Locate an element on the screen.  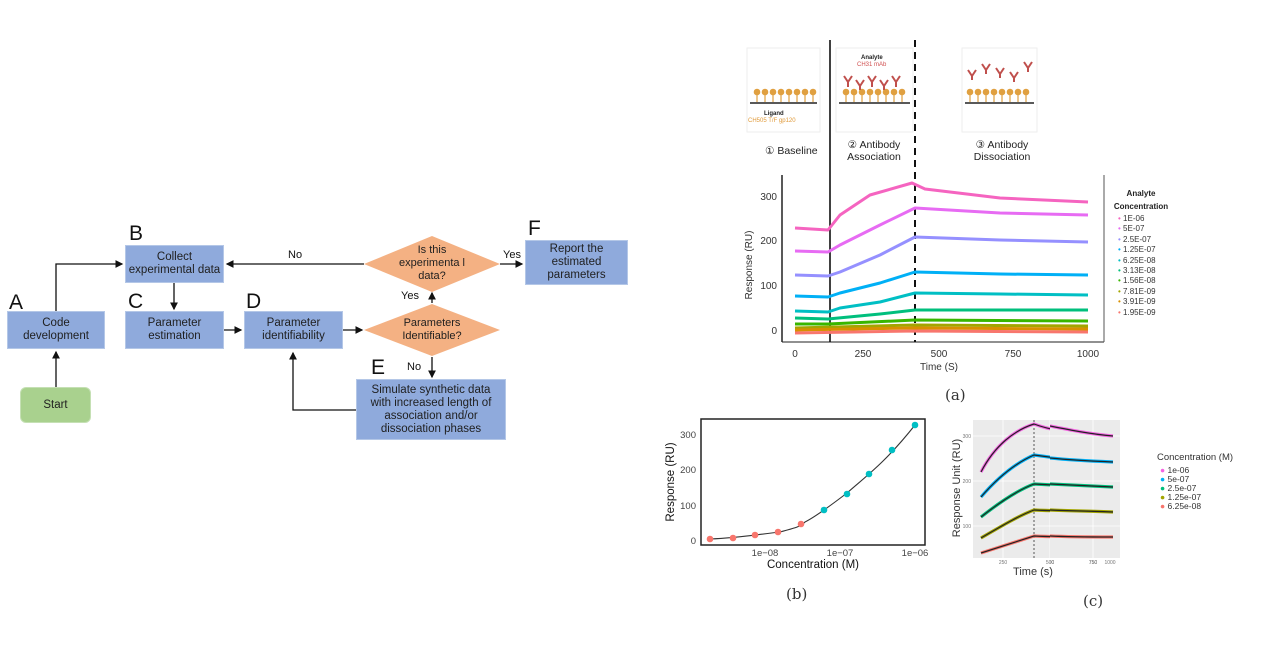
phase-label-association: ② Antibody Association is located at coordinates (874, 151).